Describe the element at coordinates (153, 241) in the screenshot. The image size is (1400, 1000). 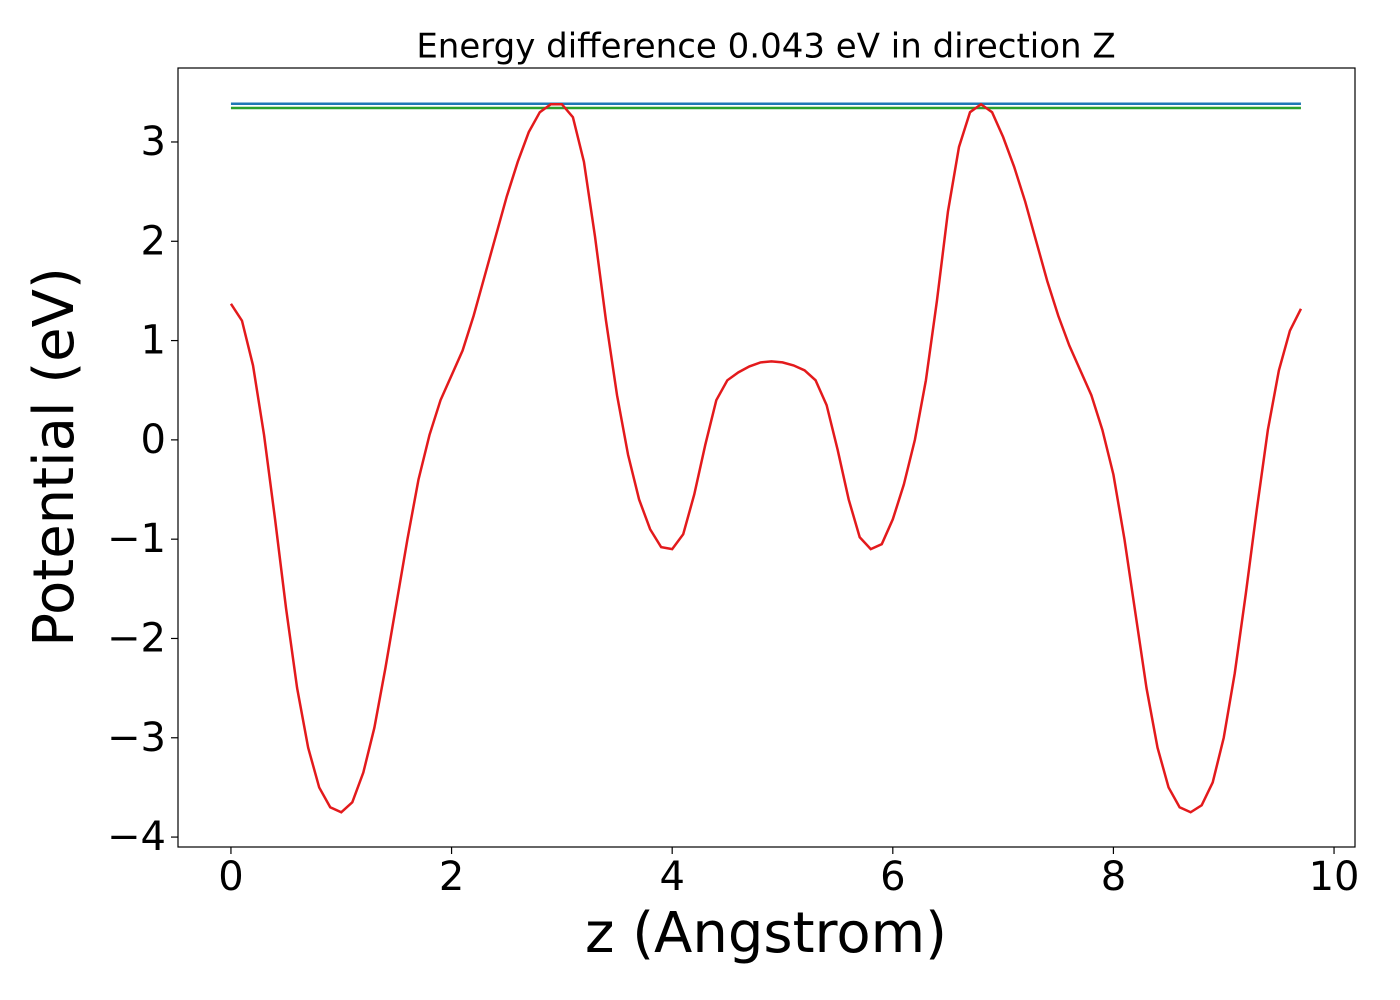
I see `y-tick-label: 2` at that location.